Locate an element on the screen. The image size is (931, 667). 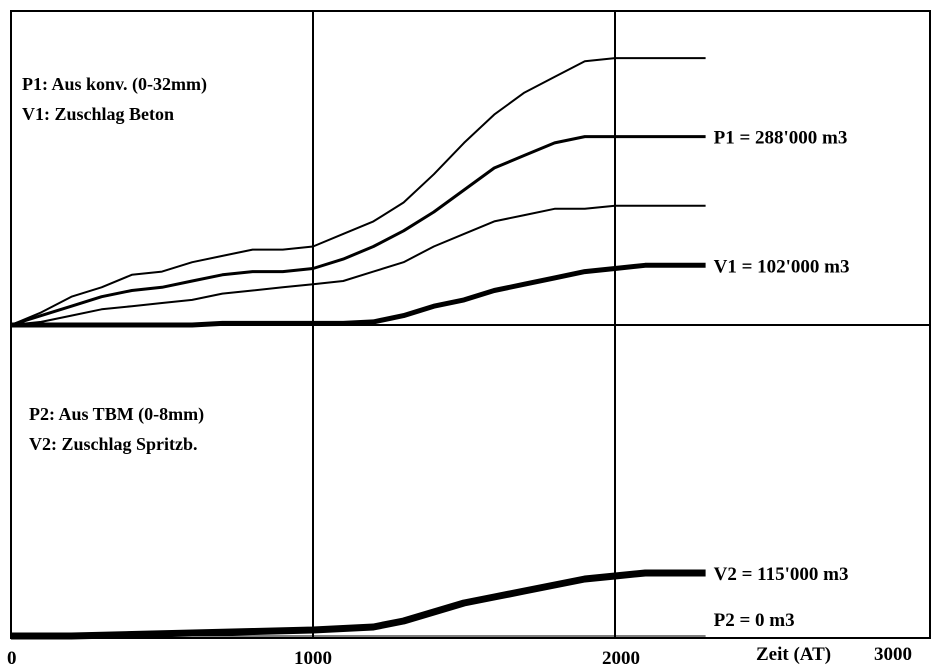
x-tick-0: 0 is located at coordinates (12, 657).